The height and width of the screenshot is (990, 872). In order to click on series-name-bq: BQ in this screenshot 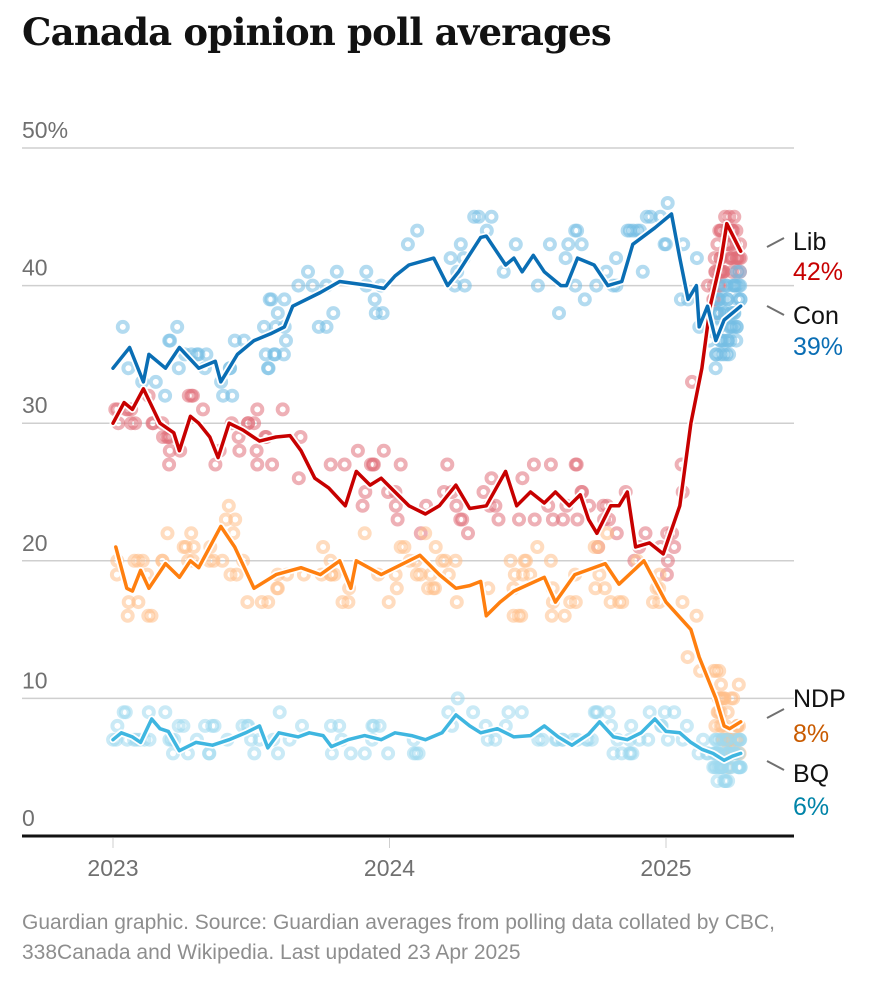, I will do `click(811, 774)`.